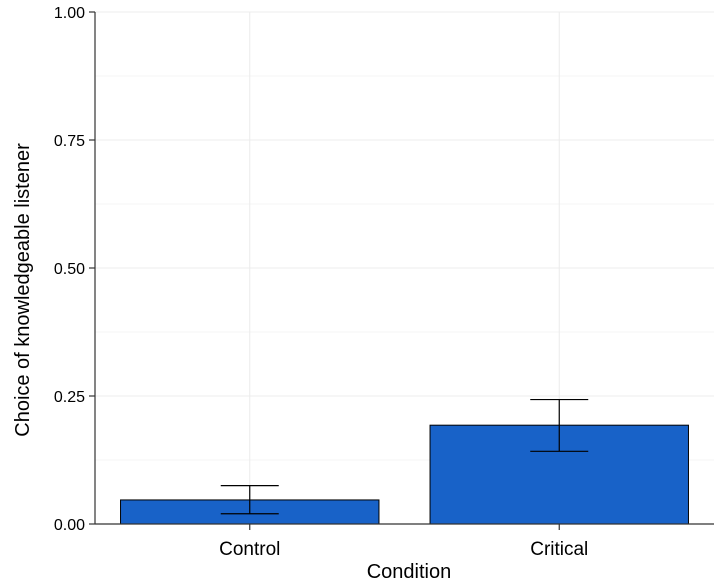 The image size is (714, 583). What do you see at coordinates (69, 141) in the screenshot?
I see `y-tick-label: 0.75` at bounding box center [69, 141].